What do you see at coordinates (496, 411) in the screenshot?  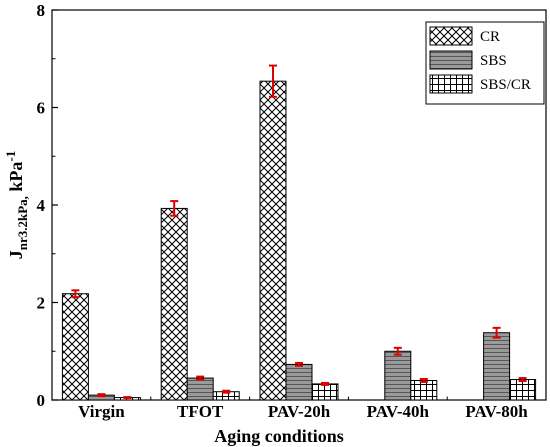 I see `x-tick-label: PAV-80h` at bounding box center [496, 411].